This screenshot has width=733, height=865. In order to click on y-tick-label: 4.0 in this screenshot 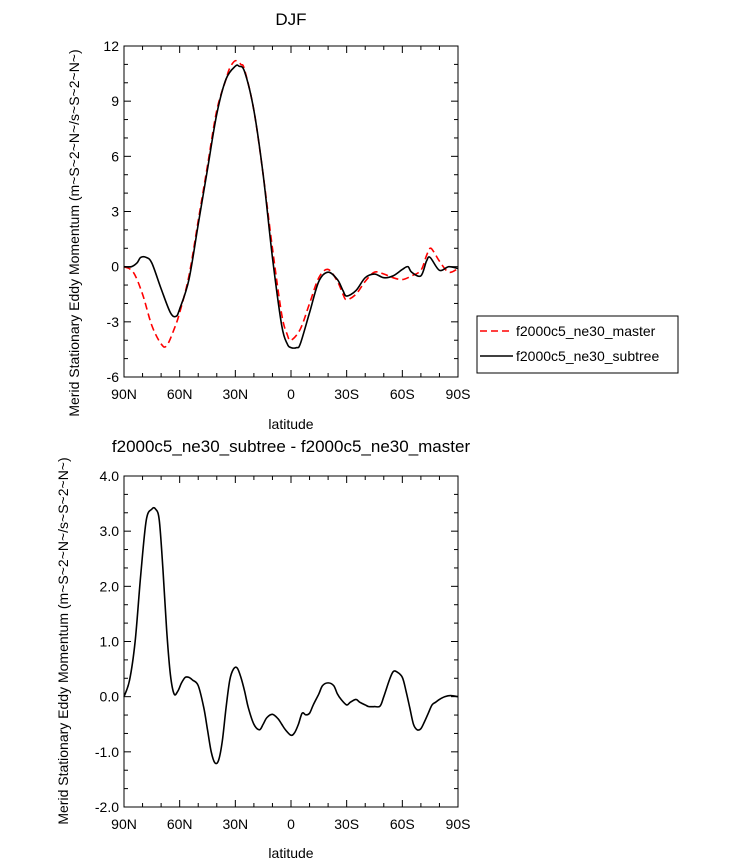, I will do `click(110, 476)`.